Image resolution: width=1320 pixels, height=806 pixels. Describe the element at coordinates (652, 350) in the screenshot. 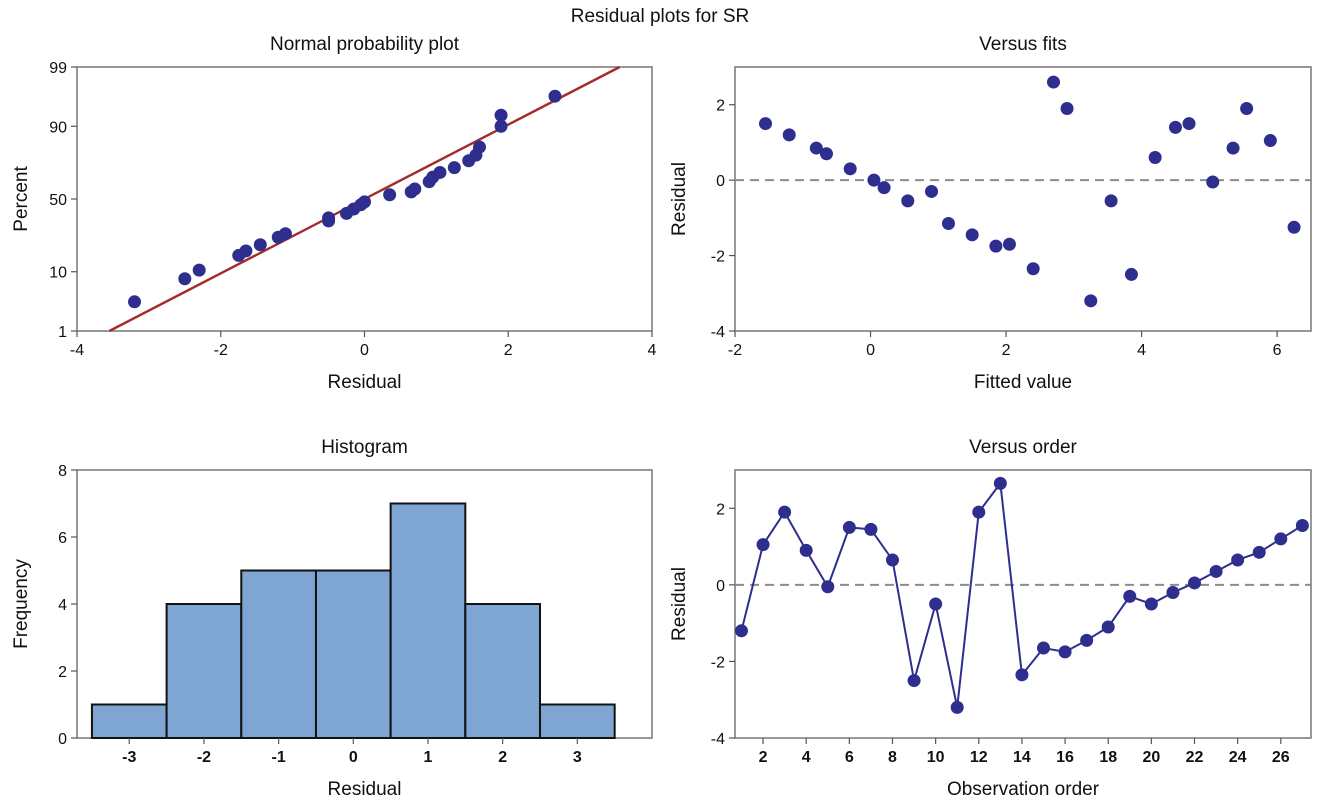

I see `x-tick-label: 4` at that location.